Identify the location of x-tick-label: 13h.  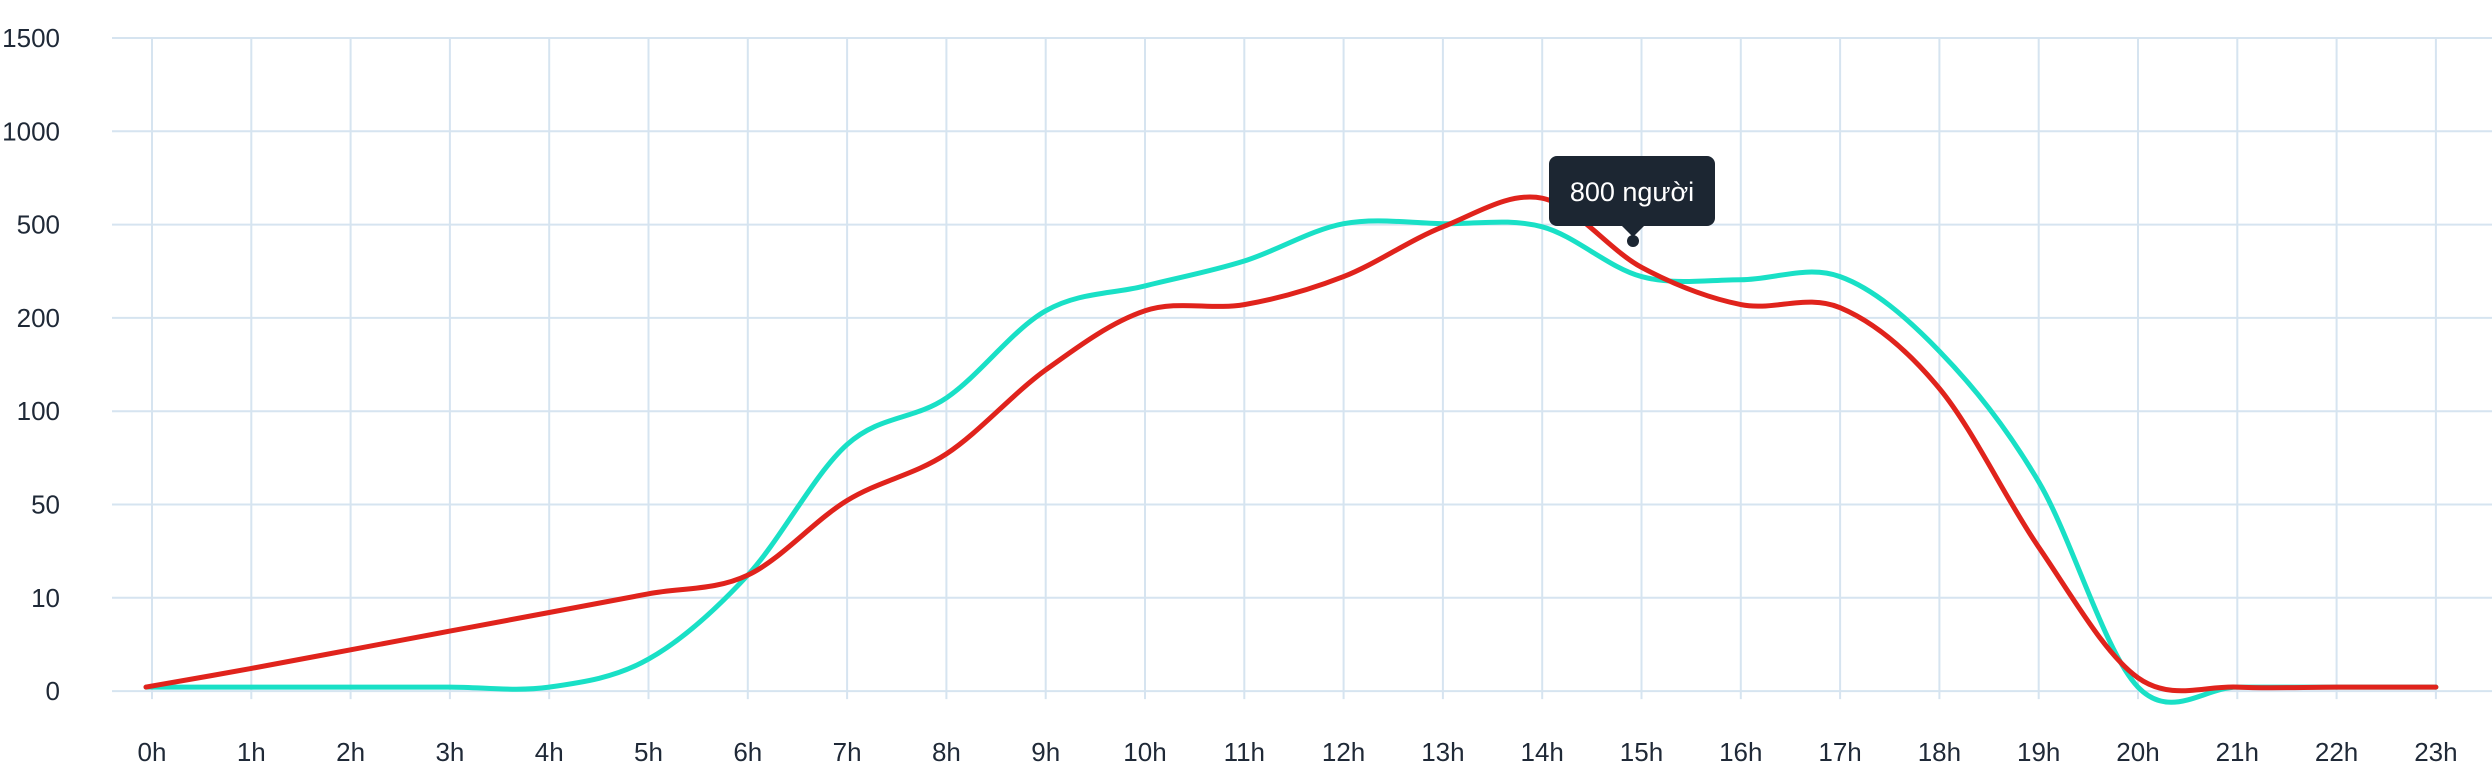
(1442, 752).